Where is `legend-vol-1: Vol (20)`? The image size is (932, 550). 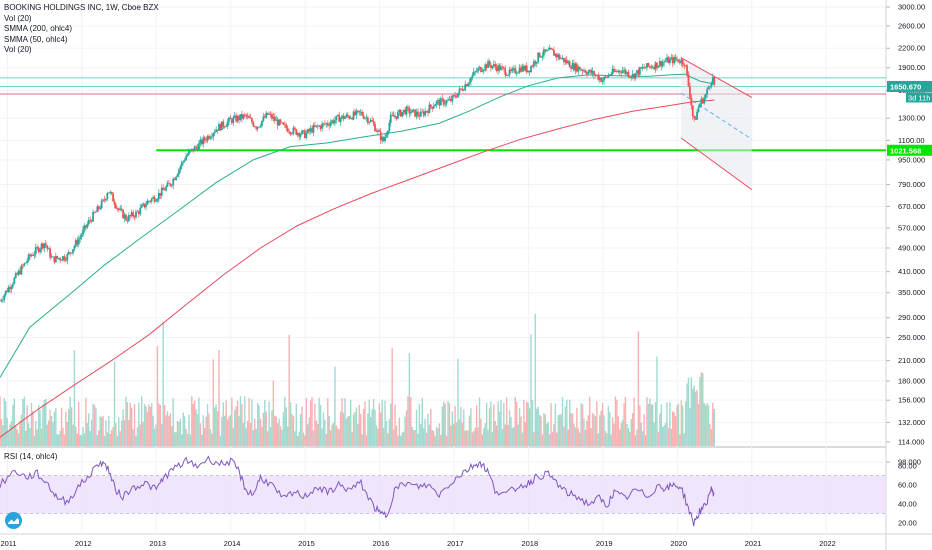 legend-vol-1: Vol (20) is located at coordinates (18, 18).